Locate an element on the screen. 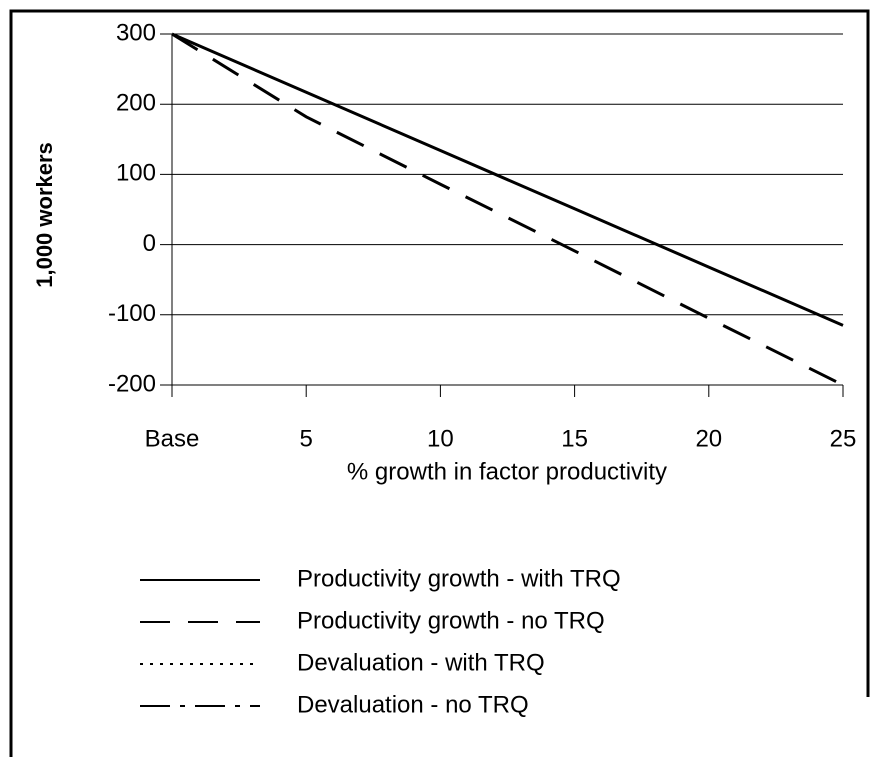 The width and height of the screenshot is (879, 757). x-tick-label: 25 is located at coordinates (843, 438).